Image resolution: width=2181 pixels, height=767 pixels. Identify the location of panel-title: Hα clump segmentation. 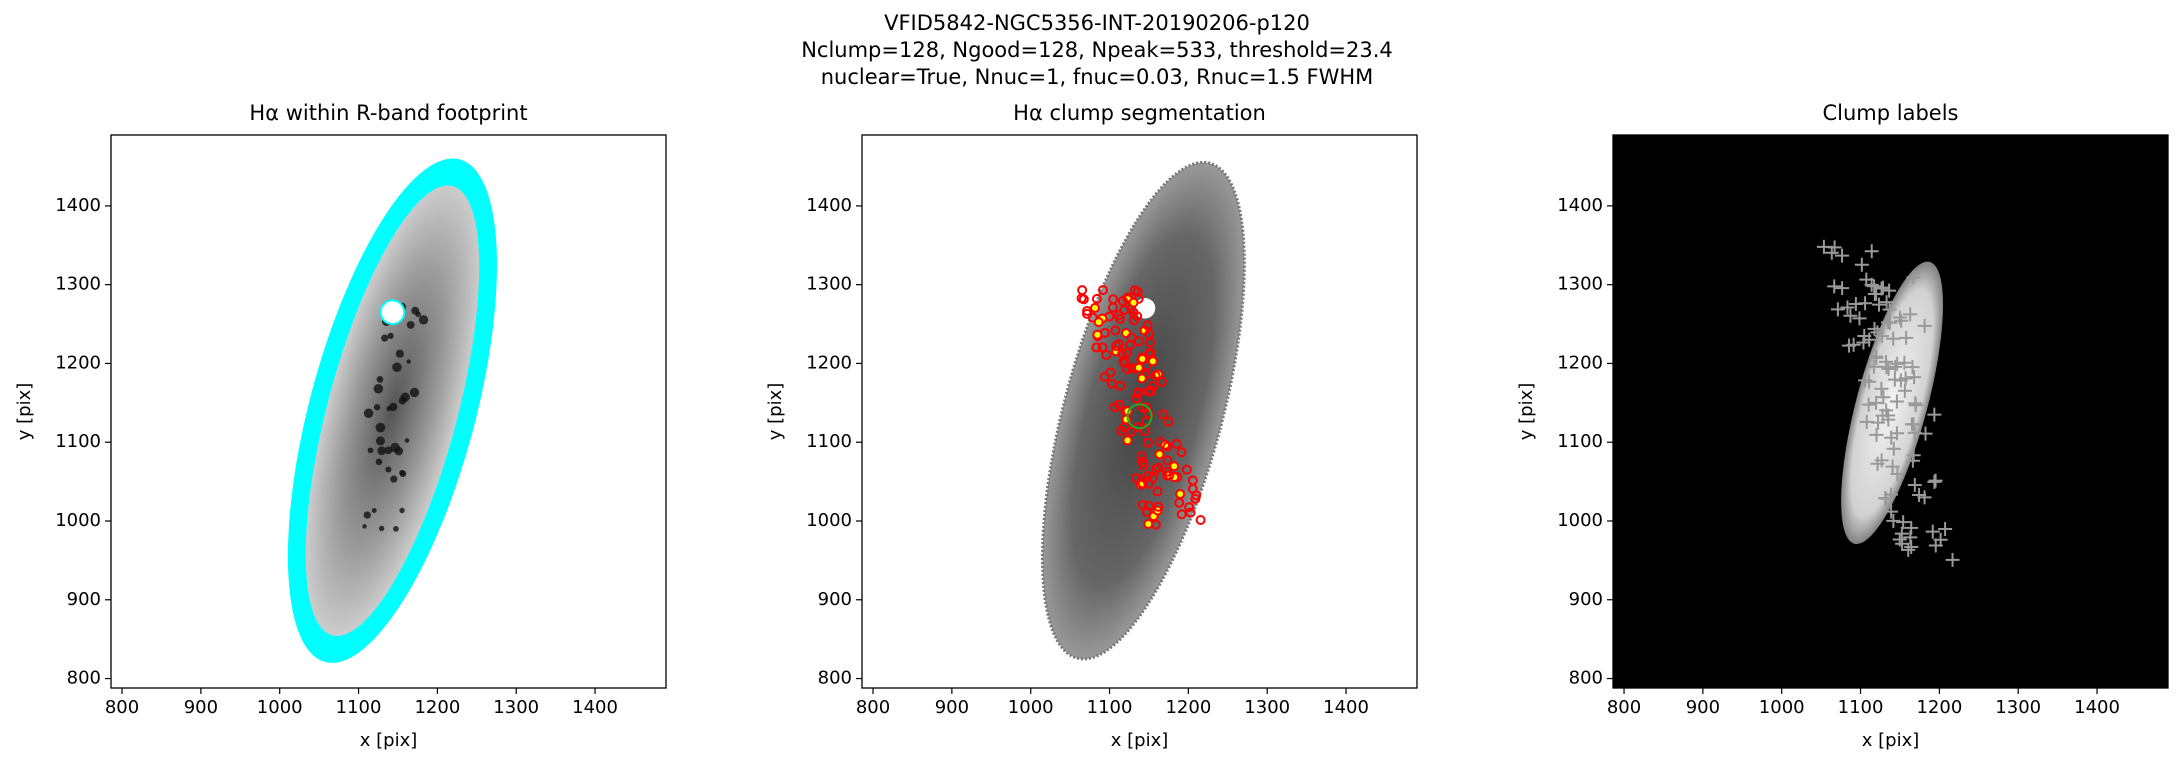
(1139, 113).